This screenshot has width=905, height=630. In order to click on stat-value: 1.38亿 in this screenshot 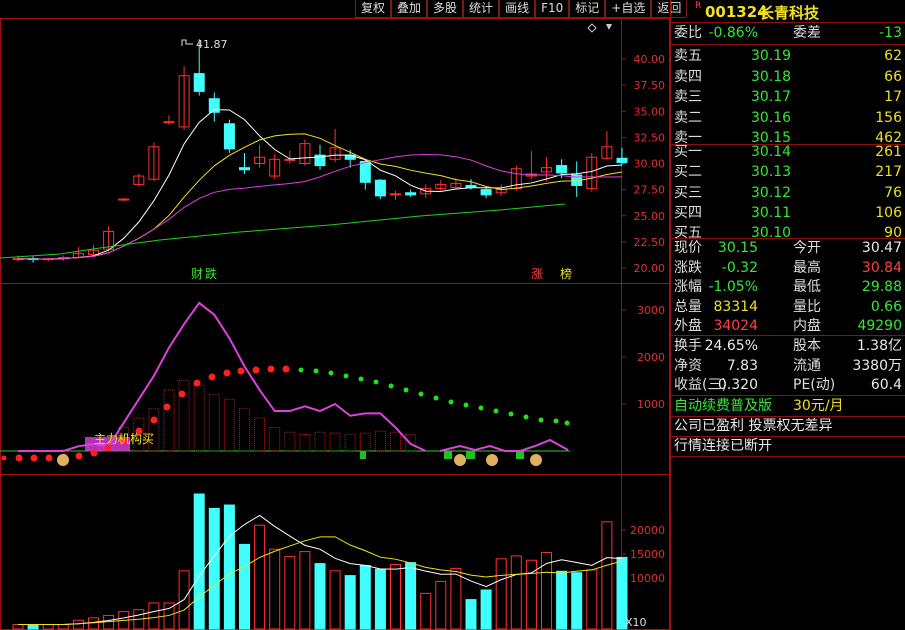, I will do `click(879, 346)`.